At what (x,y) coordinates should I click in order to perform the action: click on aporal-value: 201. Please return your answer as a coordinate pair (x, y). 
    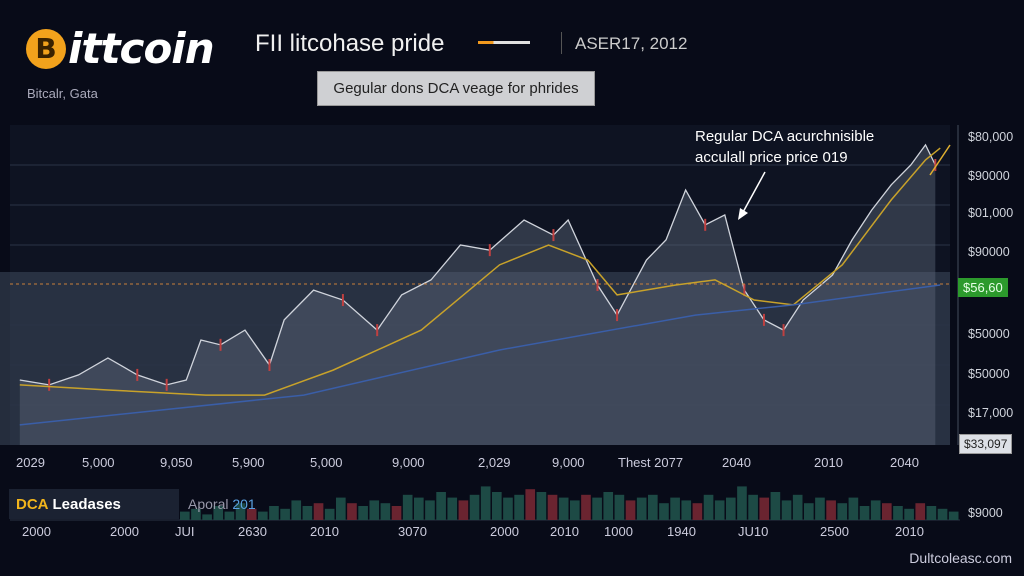
    Looking at the image, I should click on (244, 504).